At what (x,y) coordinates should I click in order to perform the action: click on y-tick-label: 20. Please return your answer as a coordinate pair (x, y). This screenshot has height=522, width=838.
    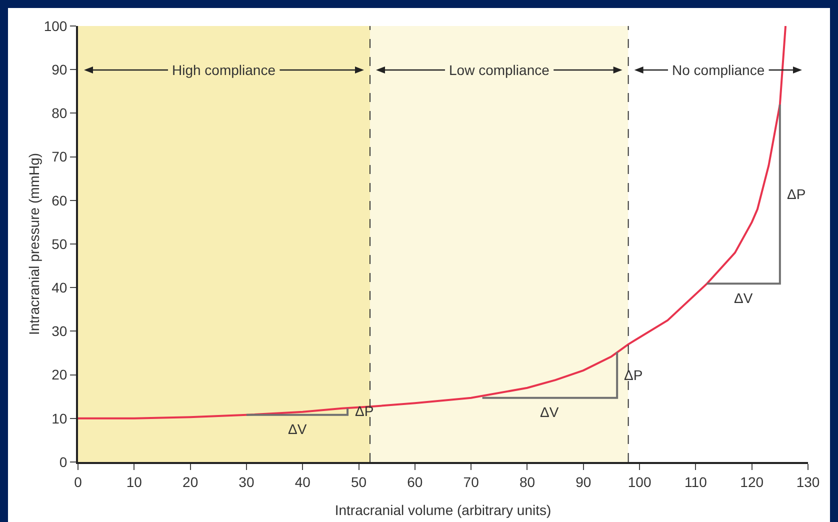
    Looking at the image, I should click on (60, 374).